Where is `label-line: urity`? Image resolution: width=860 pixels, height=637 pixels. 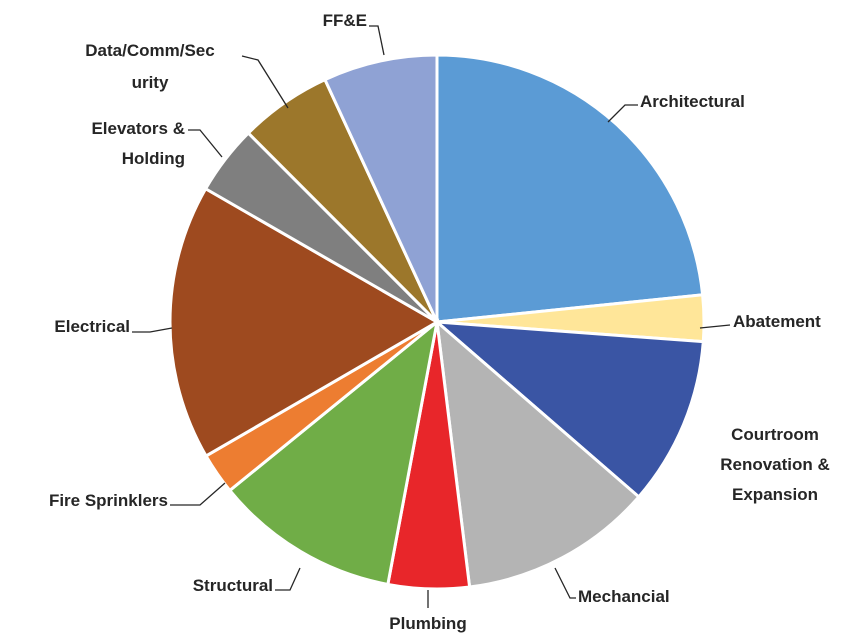
label-line: urity is located at coordinates (150, 82).